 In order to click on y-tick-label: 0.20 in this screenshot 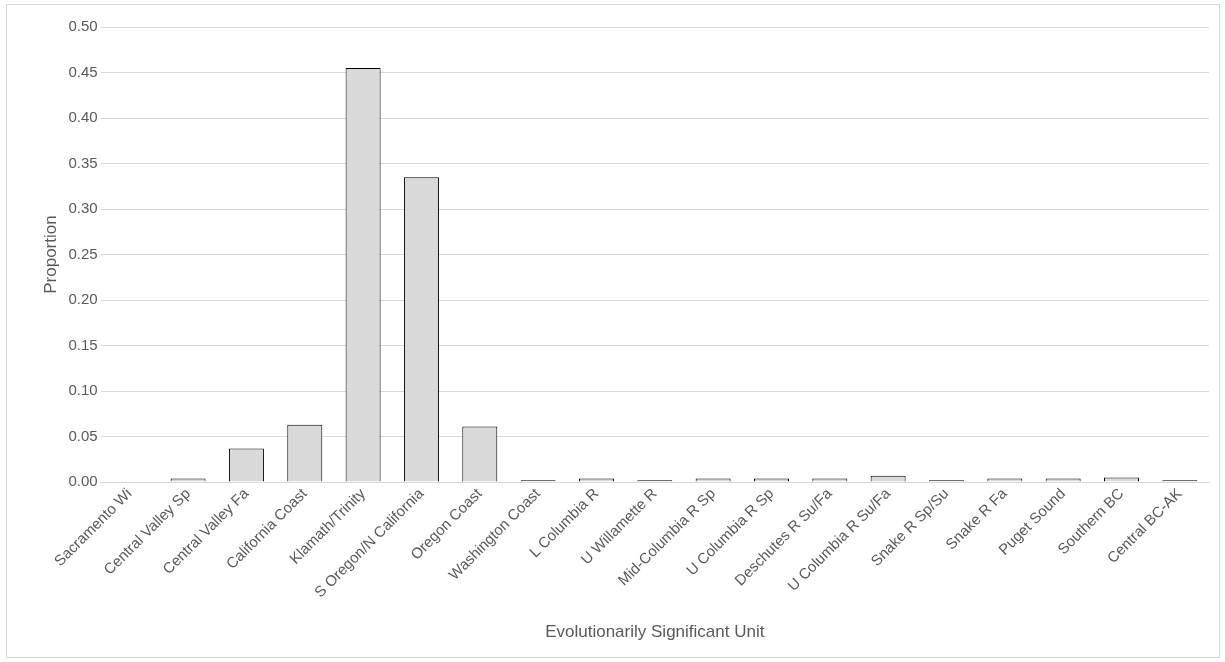, I will do `click(83, 299)`.